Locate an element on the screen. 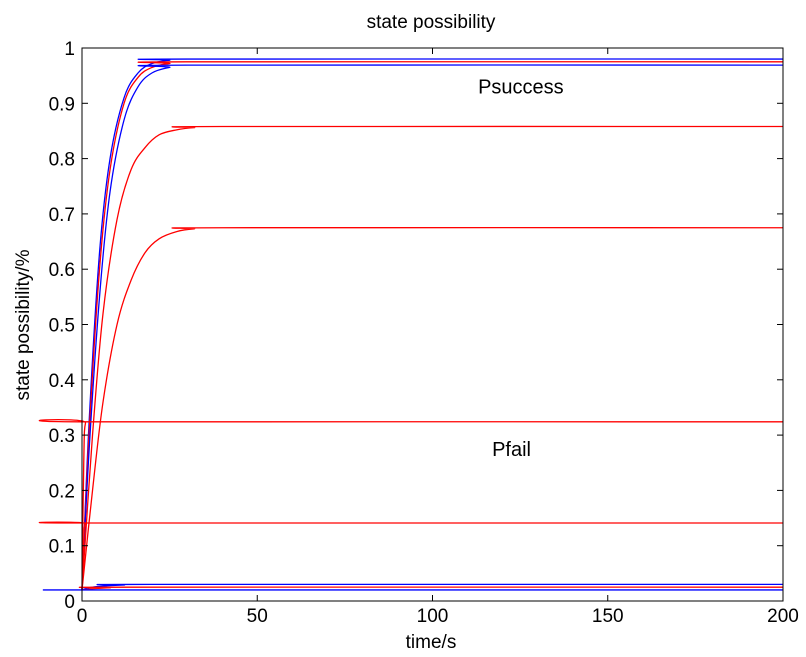  x-tick-label: 0 is located at coordinates (82, 616).